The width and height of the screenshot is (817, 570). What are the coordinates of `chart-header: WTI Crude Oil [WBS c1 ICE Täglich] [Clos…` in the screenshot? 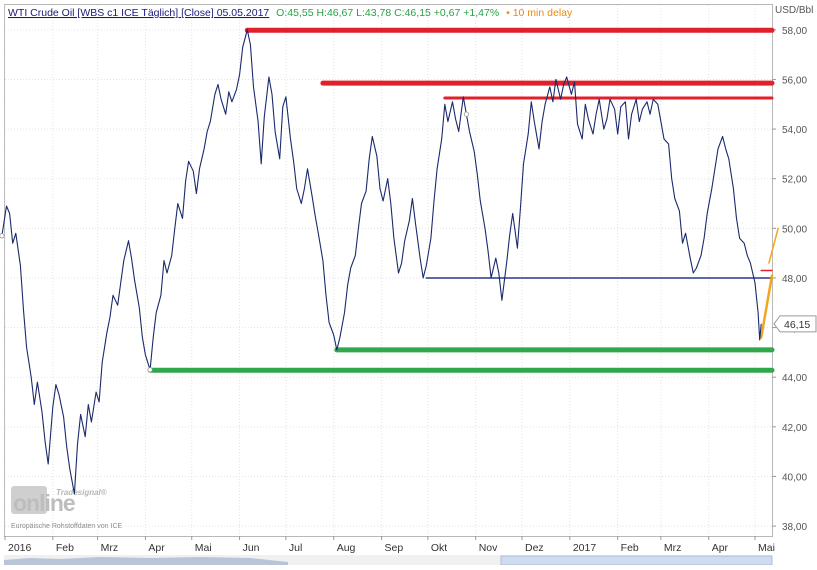 It's located at (290, 13).